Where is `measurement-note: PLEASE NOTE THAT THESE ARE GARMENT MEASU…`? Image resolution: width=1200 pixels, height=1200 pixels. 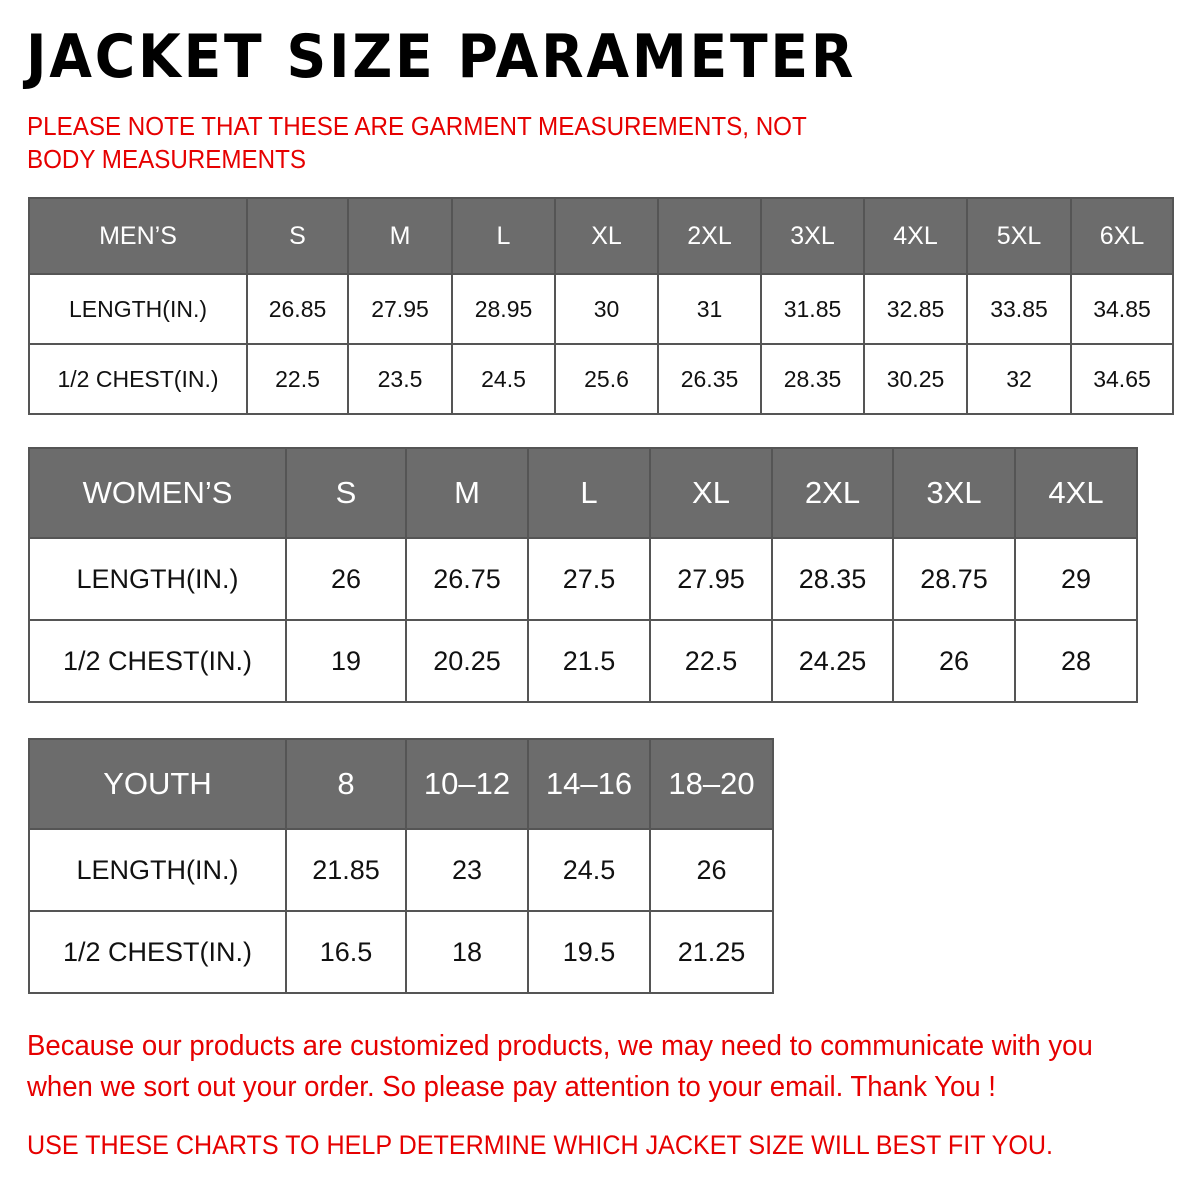
measurement-note: PLEASE NOTE THAT THESE ARE GARMENT MEASU… is located at coordinates (417, 142).